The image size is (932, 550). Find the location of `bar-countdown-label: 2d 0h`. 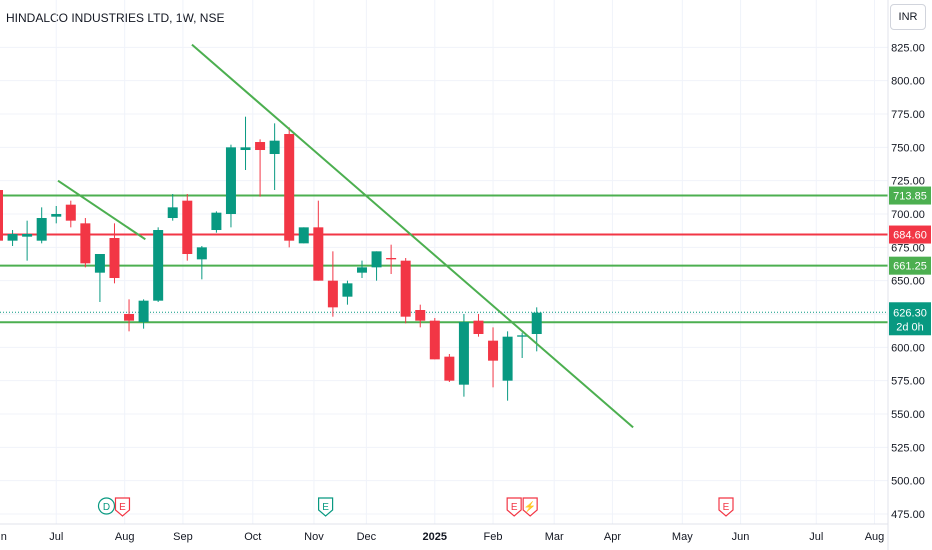

bar-countdown-label: 2d 0h is located at coordinates (910, 327).